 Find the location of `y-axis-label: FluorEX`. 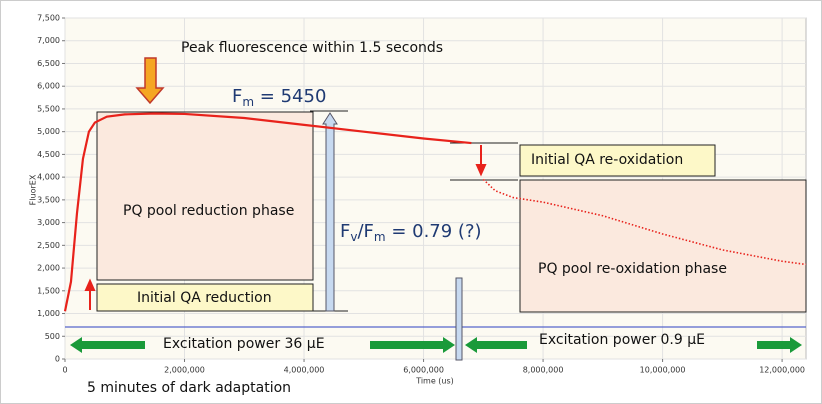

y-axis-label: FluorEX is located at coordinates (33, 189).